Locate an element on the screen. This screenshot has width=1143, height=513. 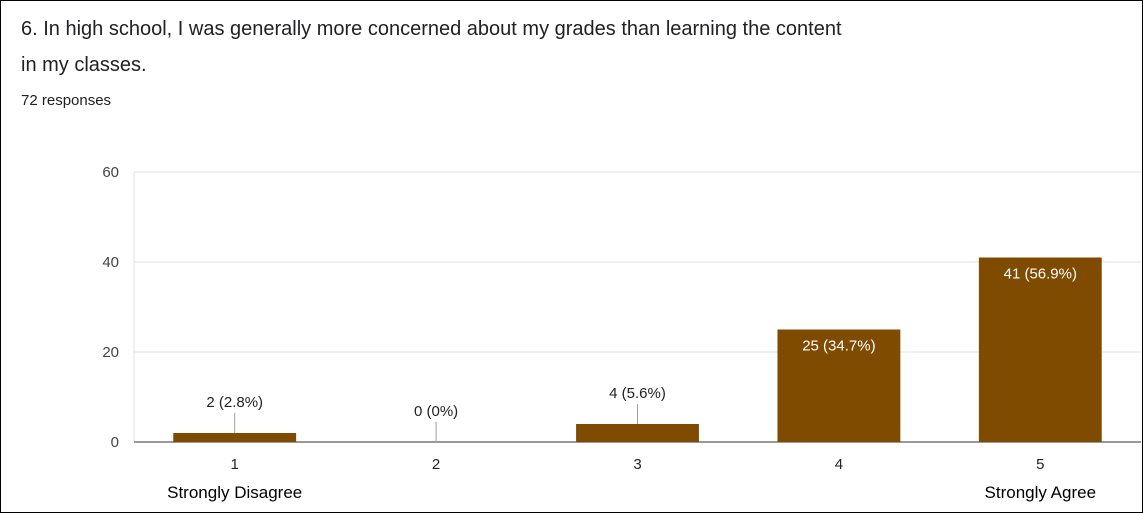
data-label: 41 (56.9%) is located at coordinates (1040, 274).